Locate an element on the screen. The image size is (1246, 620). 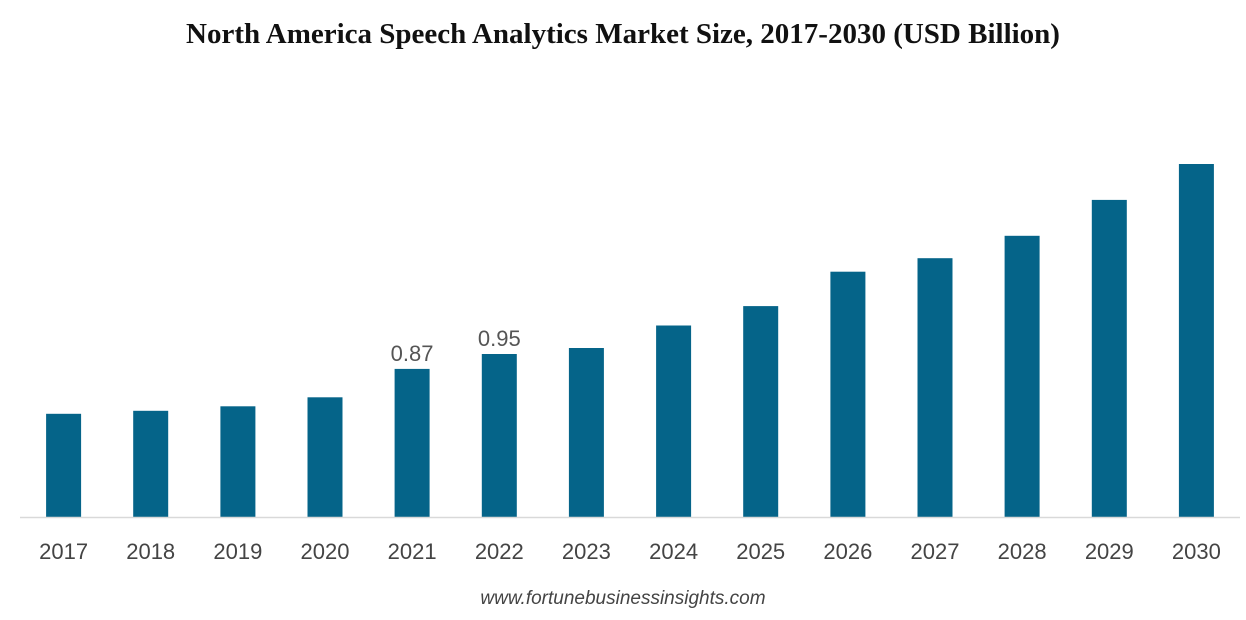
bar-2025 is located at coordinates (761, 411).